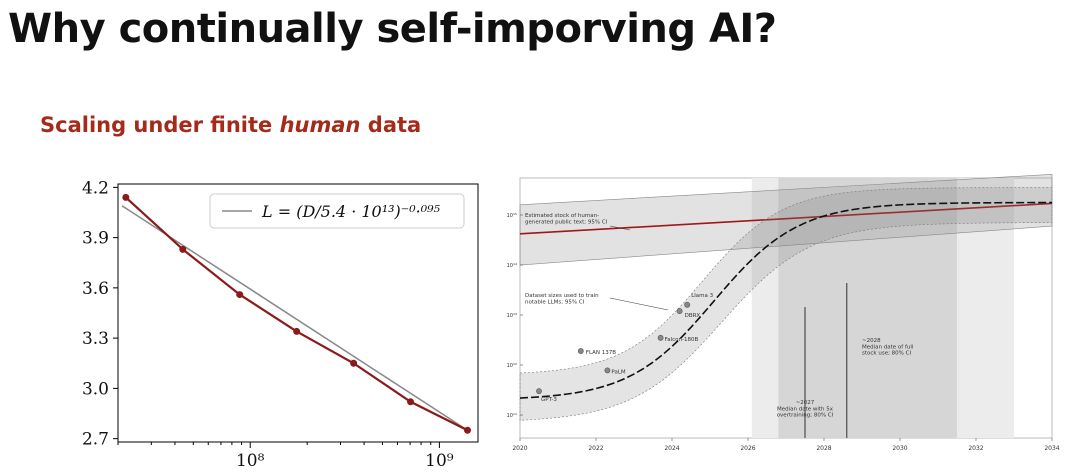  Describe the element at coordinates (549, 400) in the screenshot. I see `model-label: GPT-3` at that location.